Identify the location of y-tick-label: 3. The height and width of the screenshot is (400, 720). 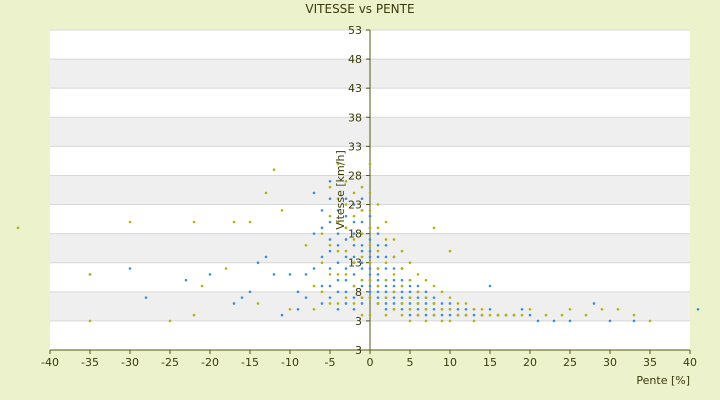
(358, 321).